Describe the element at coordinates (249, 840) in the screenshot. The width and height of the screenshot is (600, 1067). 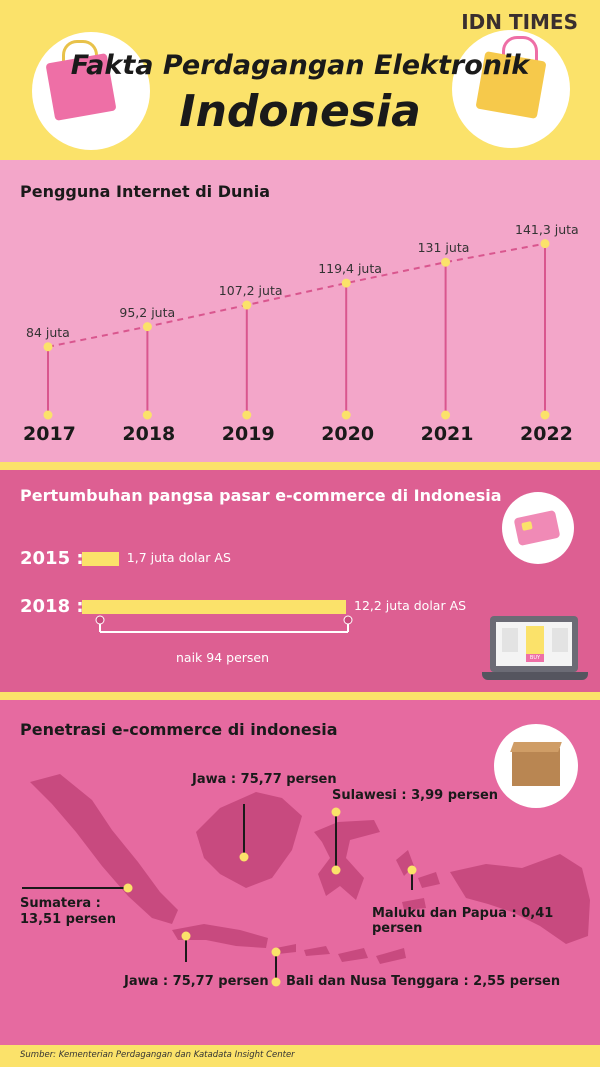
I see `kalimantan-island` at that location.